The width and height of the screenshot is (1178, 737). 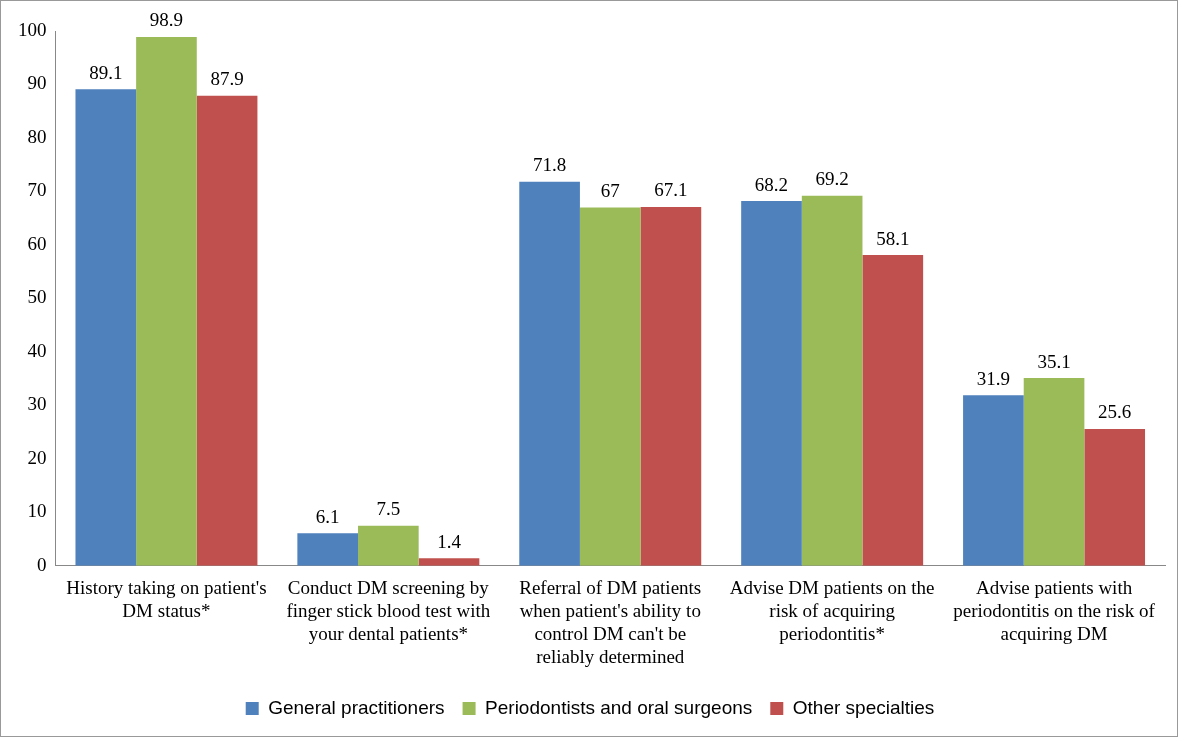 What do you see at coordinates (863, 707) in the screenshot?
I see `legend-label: Other specialties` at bounding box center [863, 707].